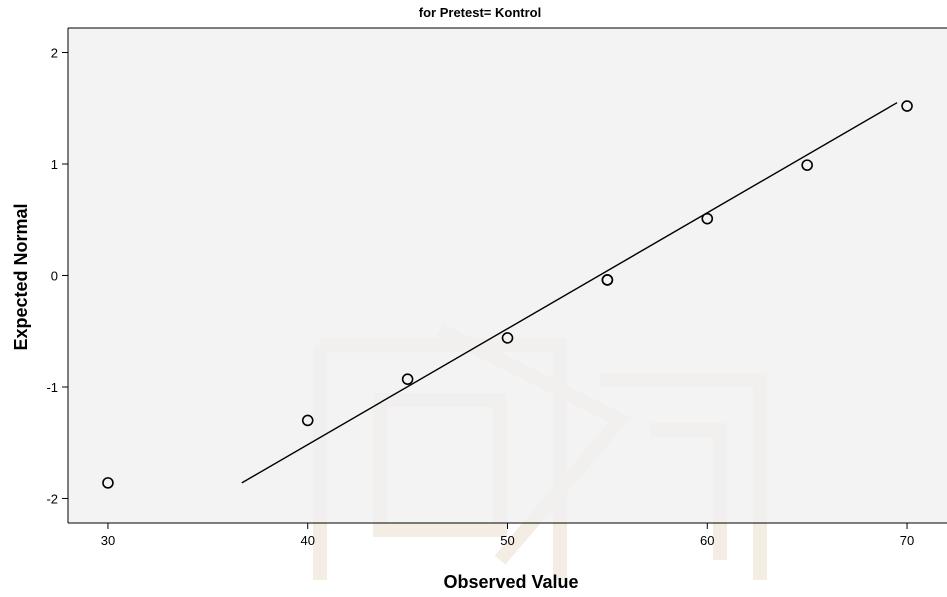  Describe the element at coordinates (510, 582) in the screenshot. I see `x-axis-label: Observed Value` at that location.